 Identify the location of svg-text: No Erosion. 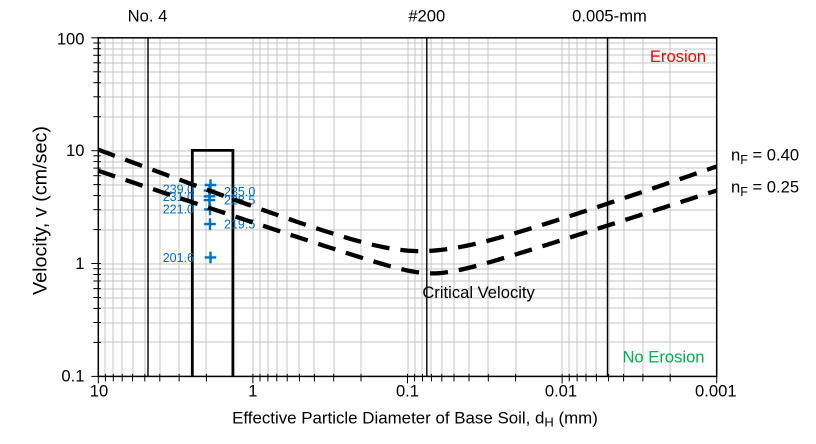
(663, 356).